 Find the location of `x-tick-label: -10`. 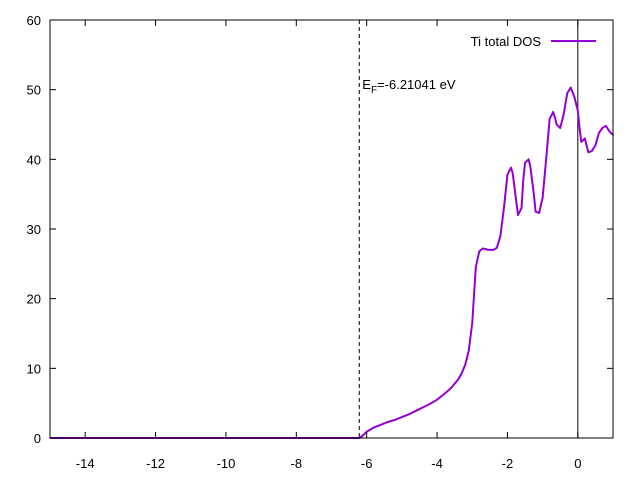

x-tick-label: -10 is located at coordinates (226, 463).